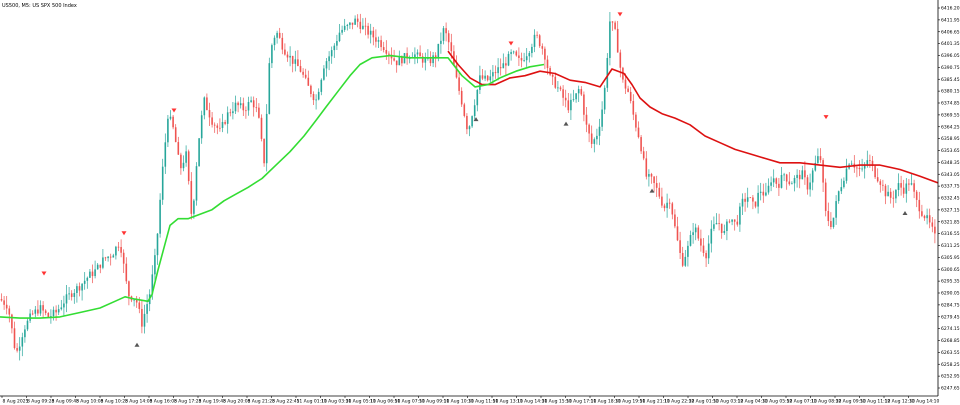  Describe the element at coordinates (950, 294) in the screenshot. I see `price-tick-label: 6290.05` at that location.